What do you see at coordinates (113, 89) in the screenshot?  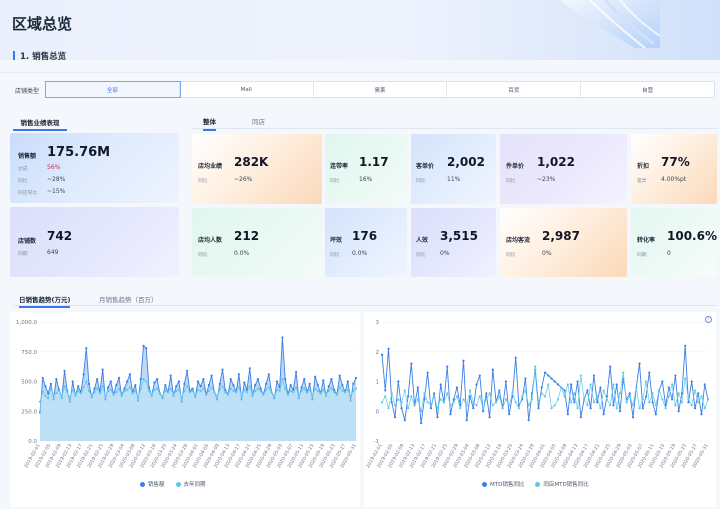 I see `filter-option-all: 全部` at bounding box center [113, 89].